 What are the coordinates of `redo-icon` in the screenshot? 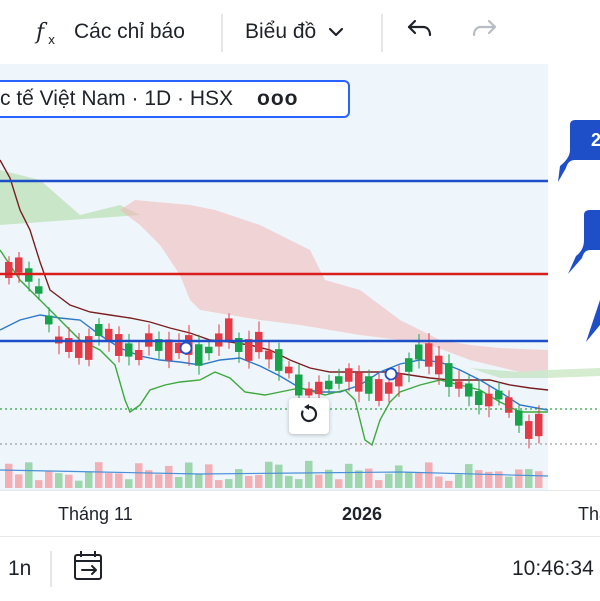 It's located at (484, 32).